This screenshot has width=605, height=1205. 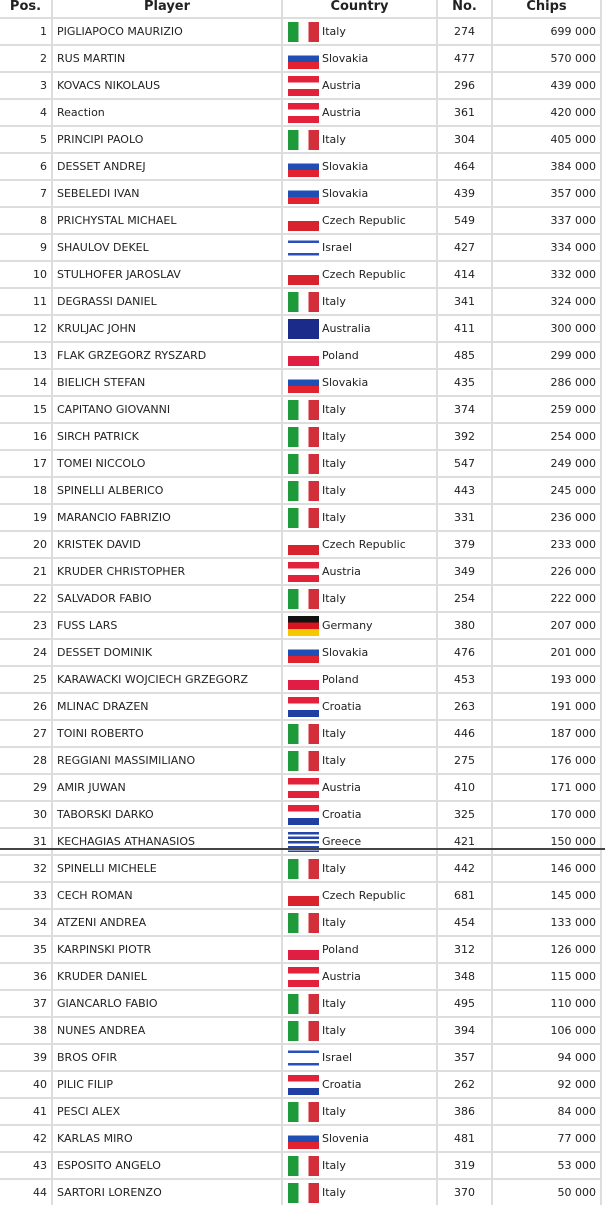 I want to click on player-name: BROS OFIR, so click(x=167, y=1057).